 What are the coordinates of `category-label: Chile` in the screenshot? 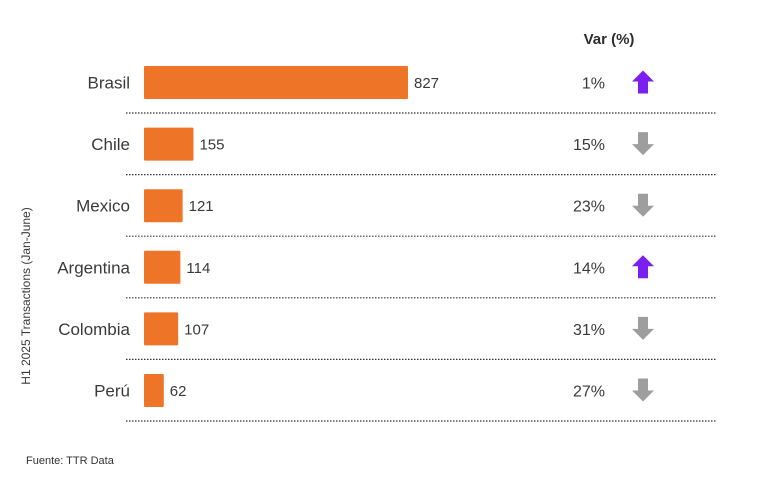 It's located at (110, 144).